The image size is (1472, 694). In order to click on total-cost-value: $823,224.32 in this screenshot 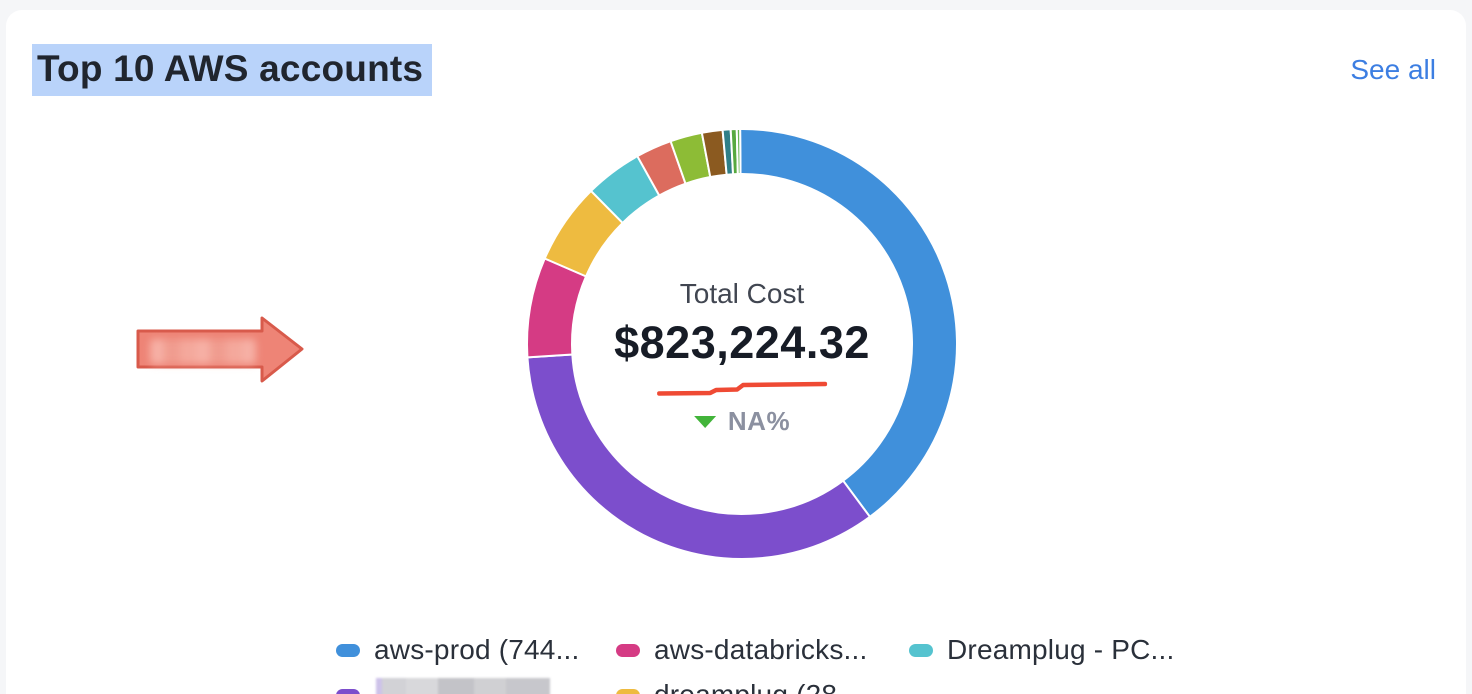, I will do `click(742, 342)`.